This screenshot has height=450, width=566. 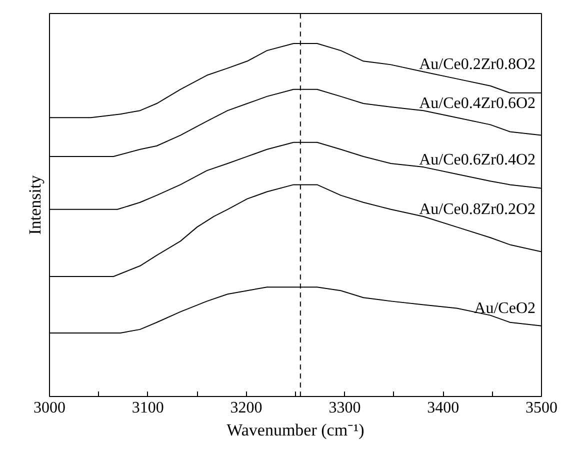 What do you see at coordinates (50, 408) in the screenshot?
I see `x-tick-label: 3000` at bounding box center [50, 408].